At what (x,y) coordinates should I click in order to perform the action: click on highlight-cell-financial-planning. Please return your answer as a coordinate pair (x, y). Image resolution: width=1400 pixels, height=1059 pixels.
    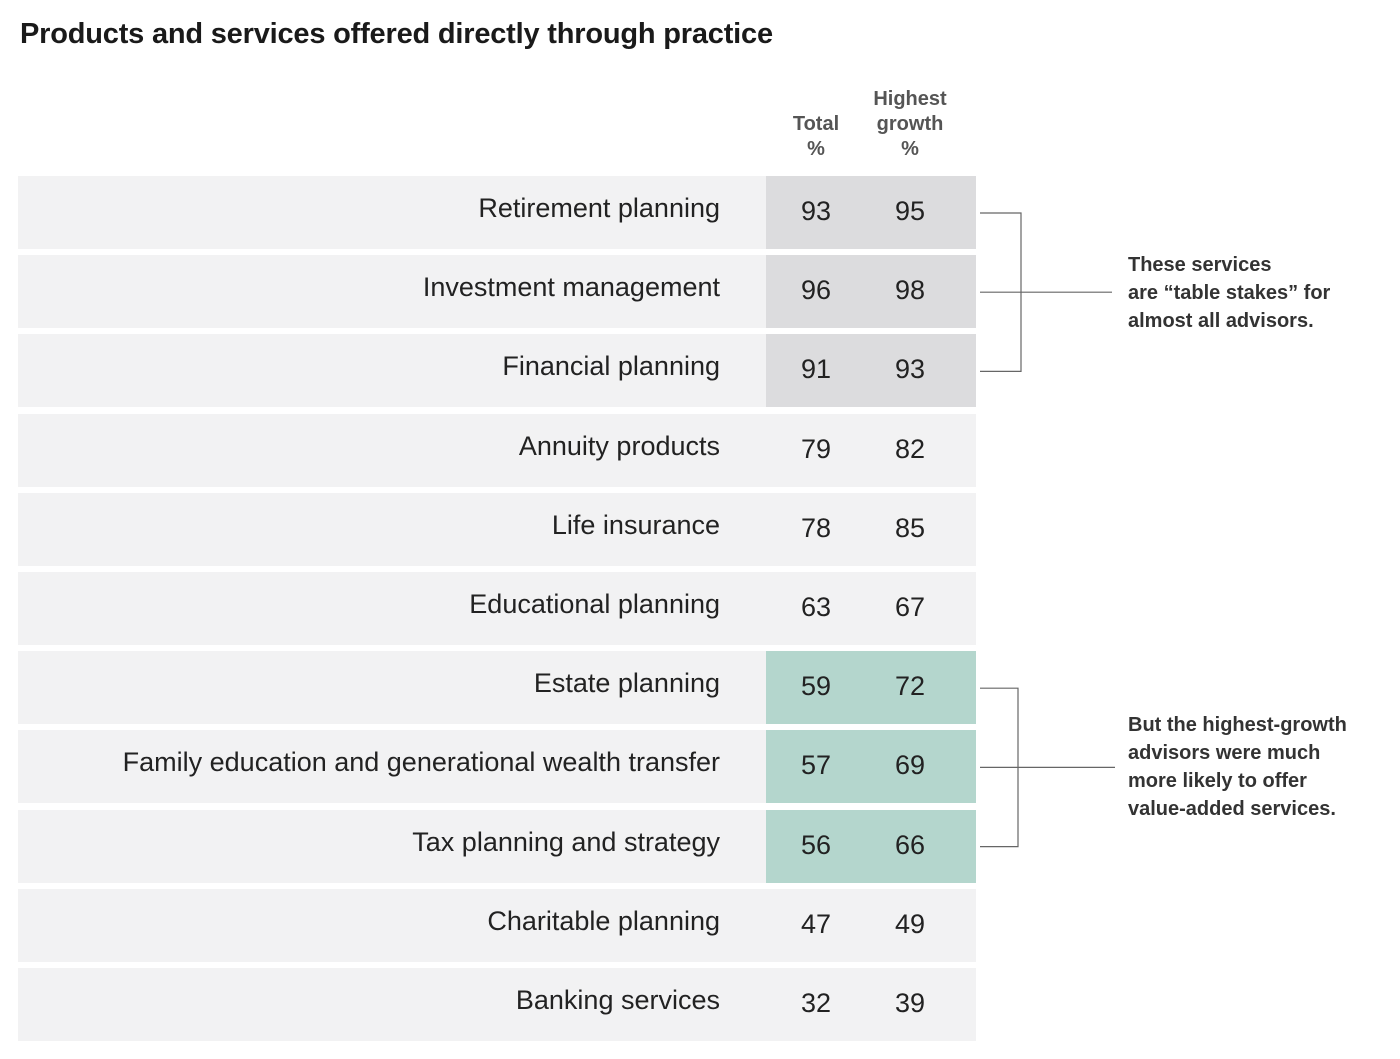
    Looking at the image, I should click on (871, 371).